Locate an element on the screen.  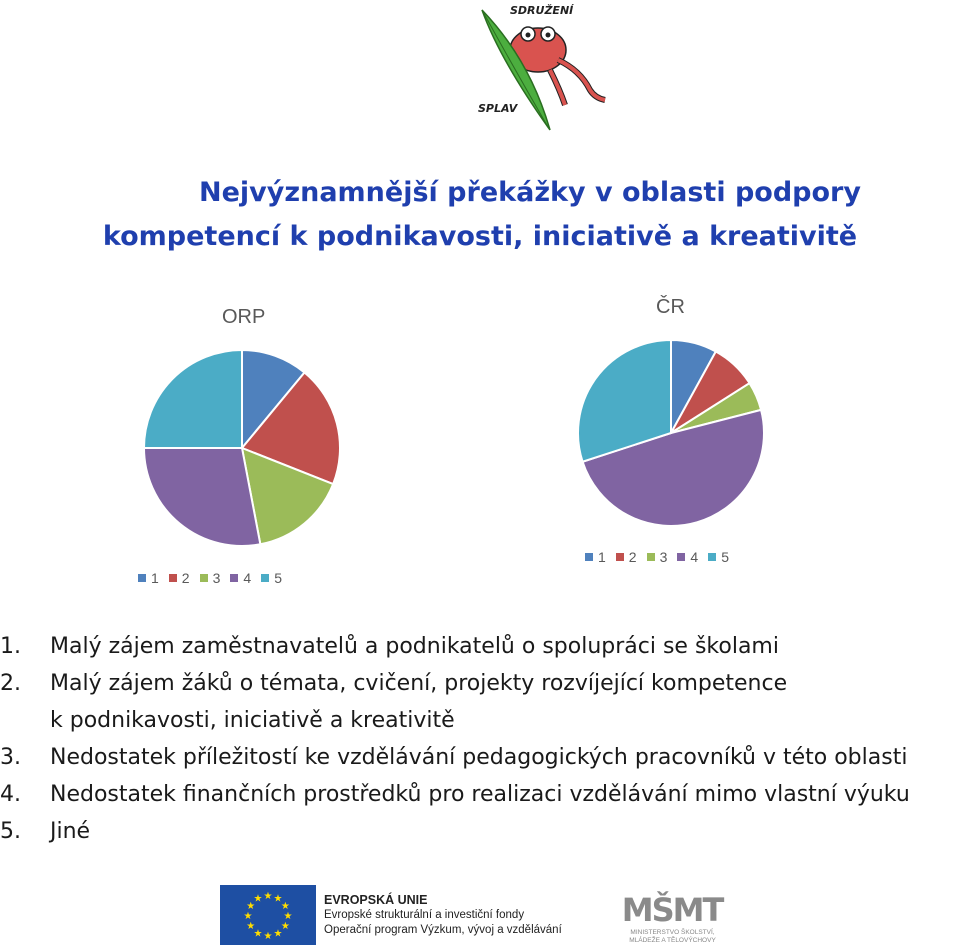
eu-flag-icon: ★ ★ ★ ★ ★ ★ ★ ★ ★ ★ ★ ★ is located at coordinates (268, 915).